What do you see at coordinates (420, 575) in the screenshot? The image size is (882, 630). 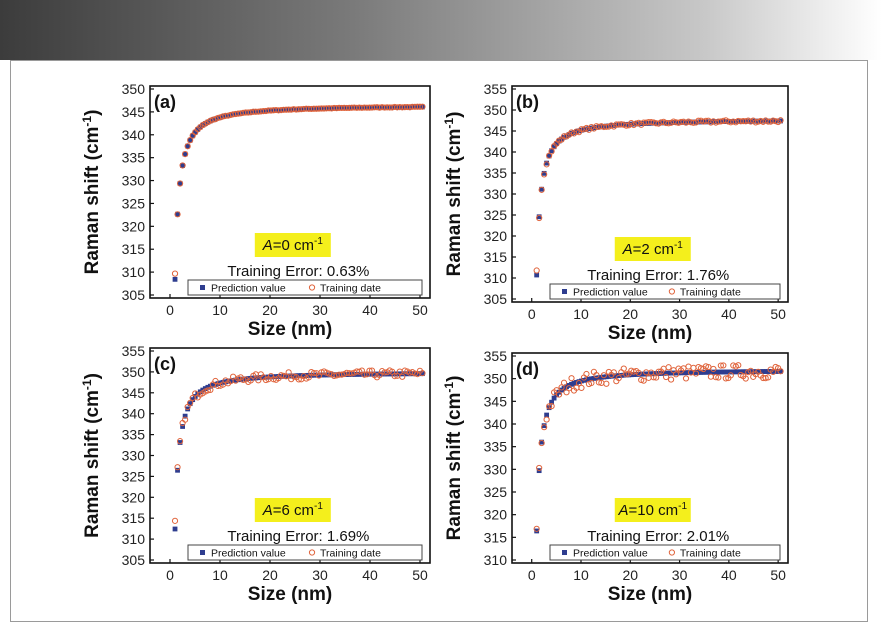 I see `x-tick-label: 50` at bounding box center [420, 575].